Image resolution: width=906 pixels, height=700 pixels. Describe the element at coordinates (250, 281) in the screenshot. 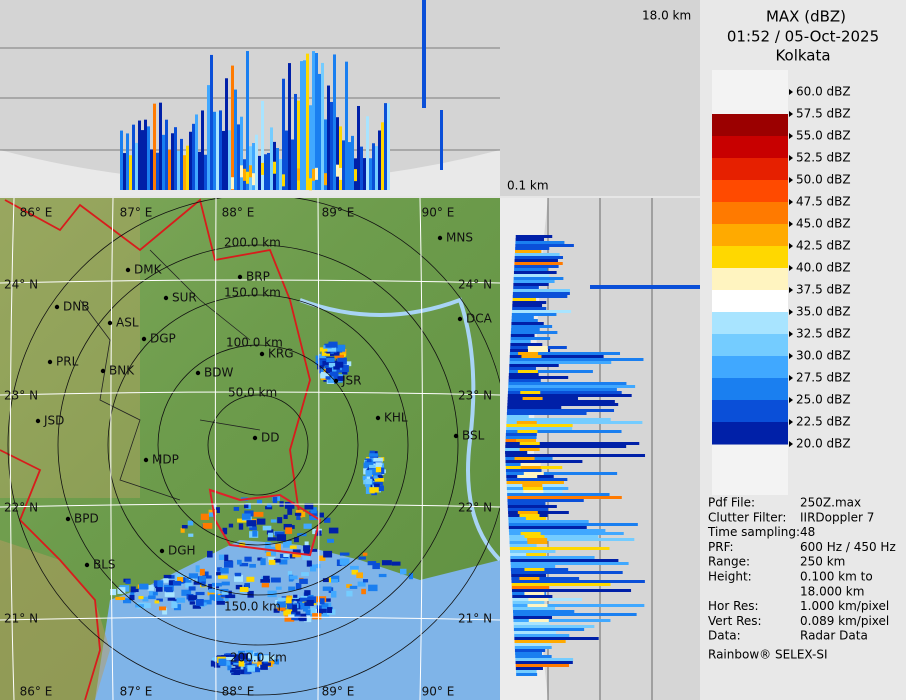

I see `parallel` at that location.